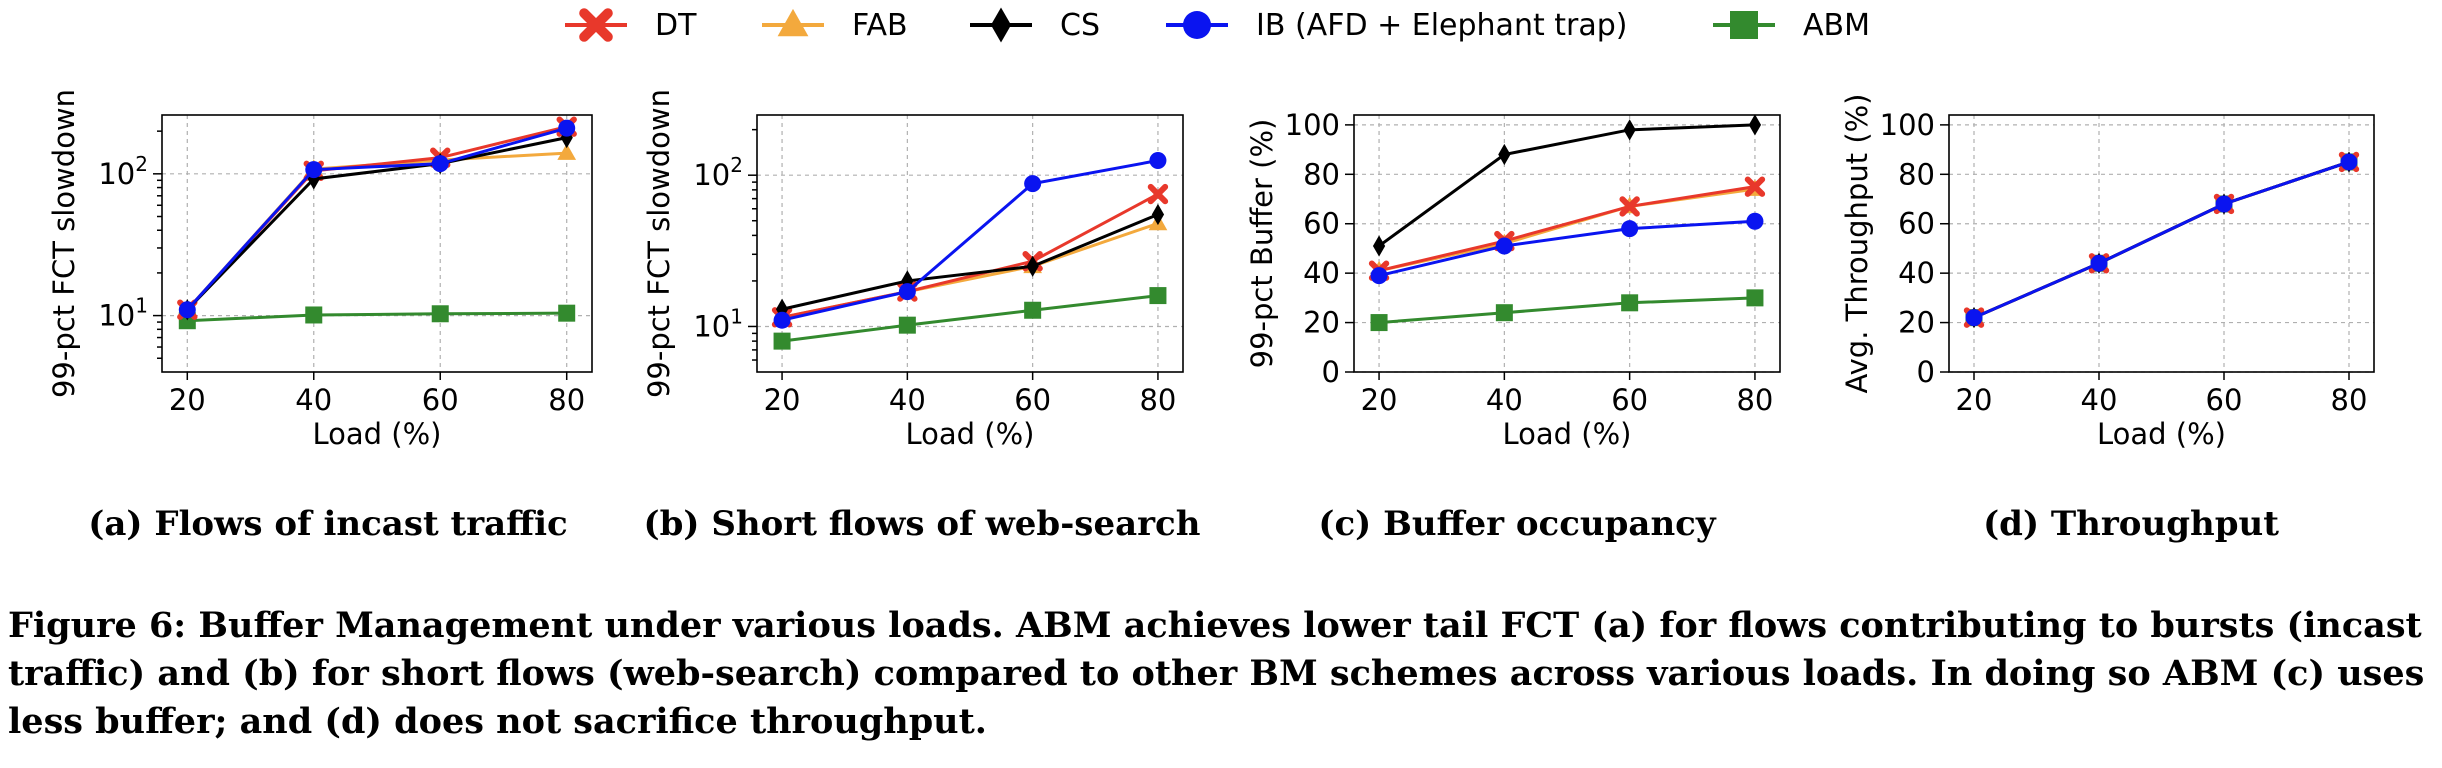 This screenshot has height=768, width=2442. What do you see at coordinates (835, 25) in the screenshot?
I see `legend-item-fab: FAB` at bounding box center [835, 25].